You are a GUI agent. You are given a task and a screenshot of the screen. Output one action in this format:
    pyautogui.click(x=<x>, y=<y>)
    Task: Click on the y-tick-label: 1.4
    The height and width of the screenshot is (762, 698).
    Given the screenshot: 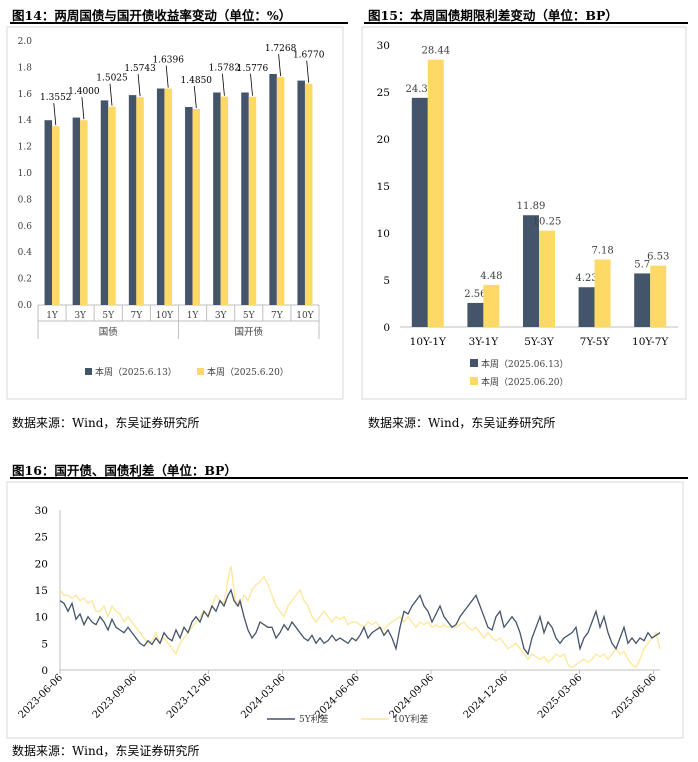 What is the action you would take?
    pyautogui.click(x=25, y=121)
    